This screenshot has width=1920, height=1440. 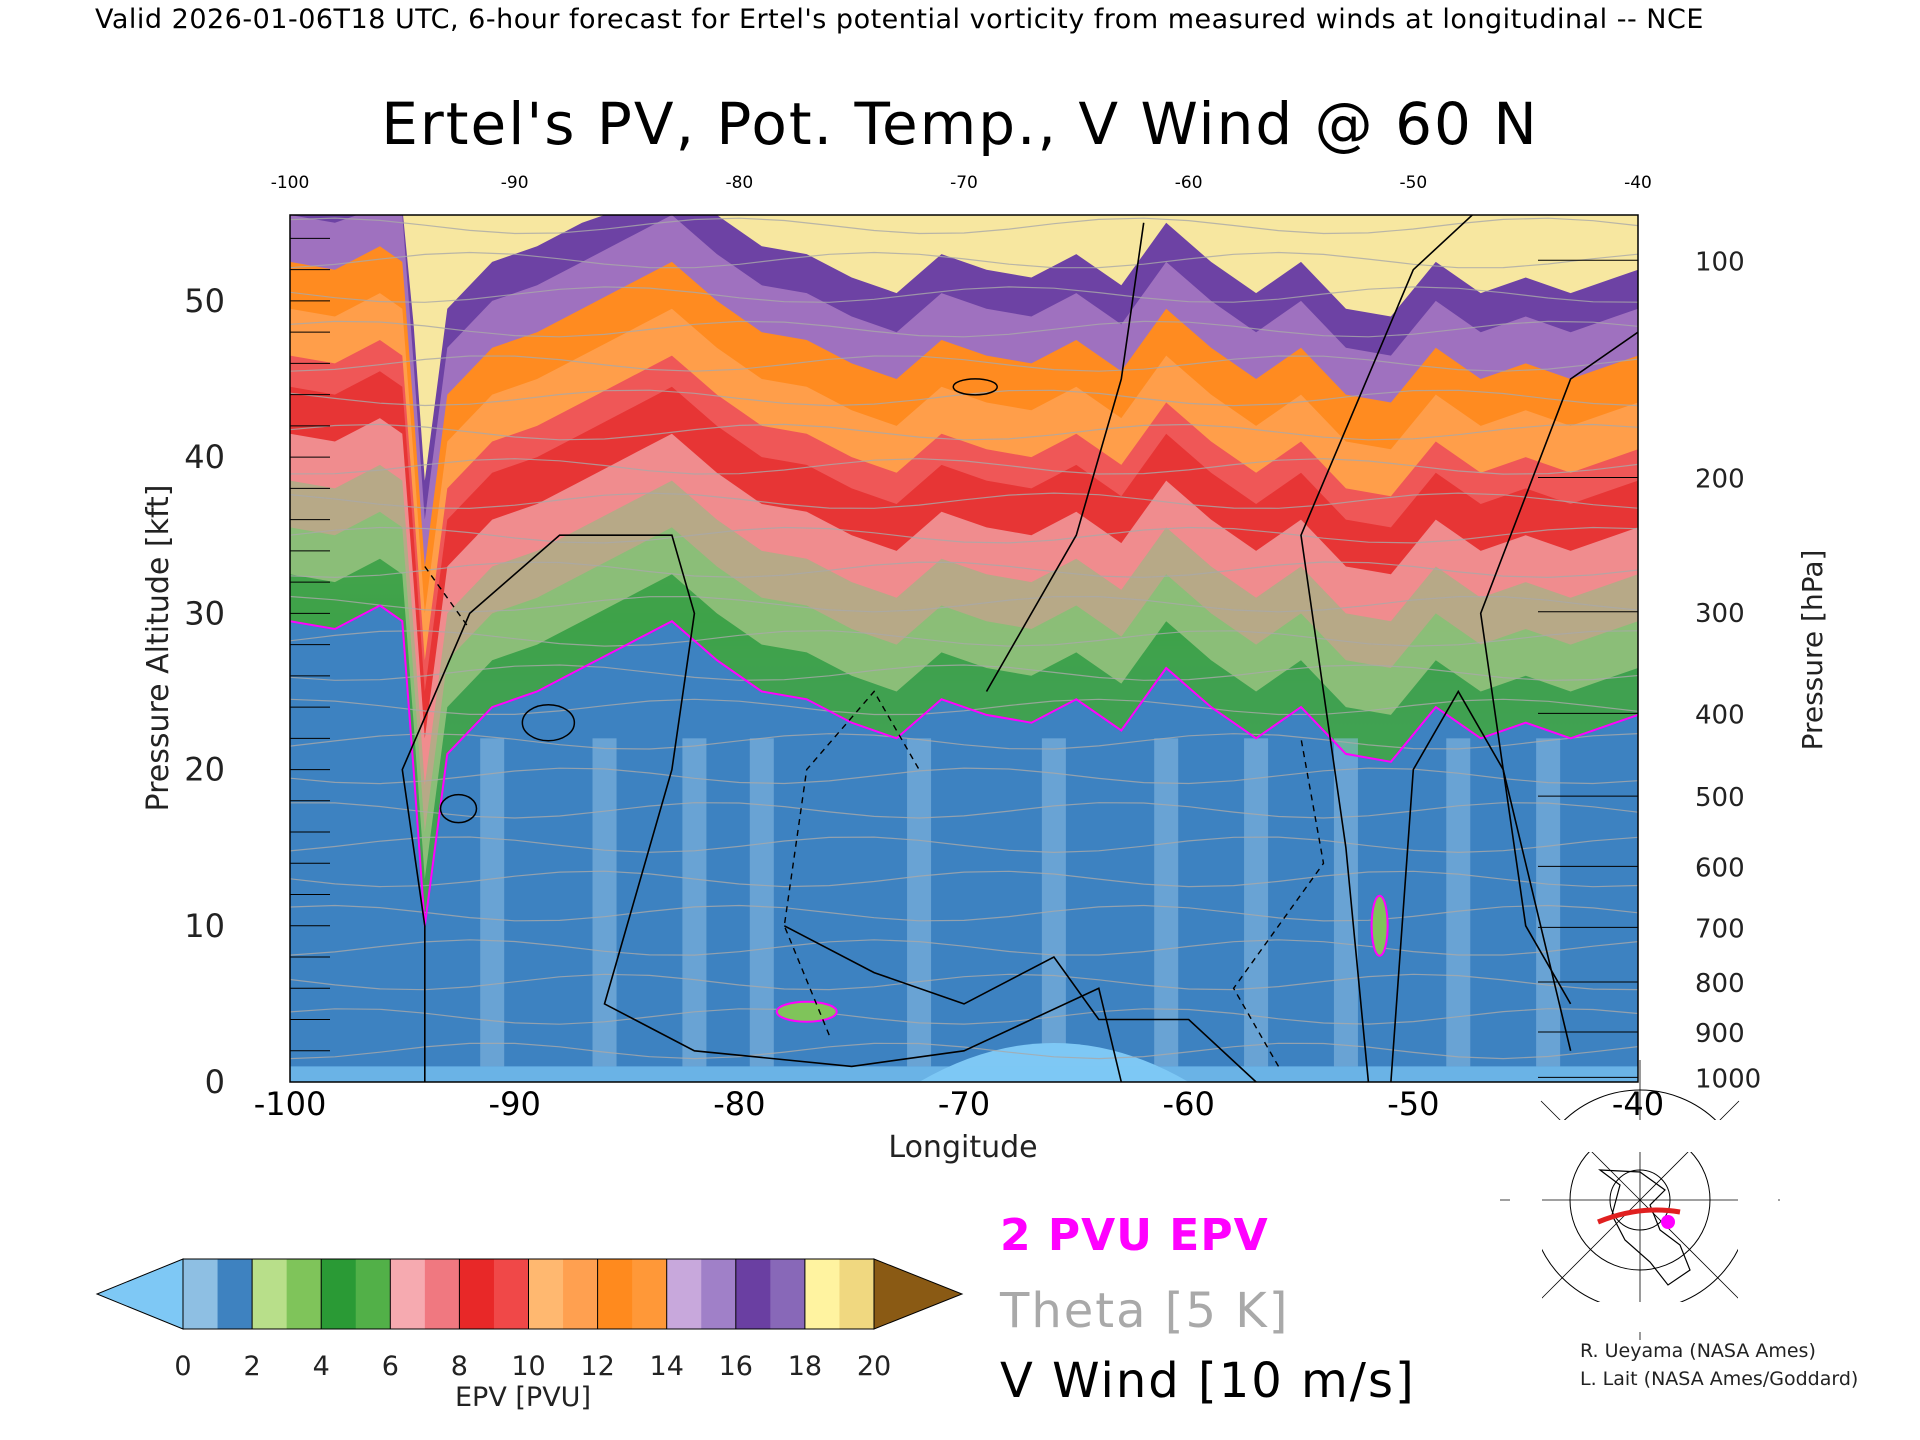 I want to click on top-x-tick-label: -90, so click(x=515, y=183).